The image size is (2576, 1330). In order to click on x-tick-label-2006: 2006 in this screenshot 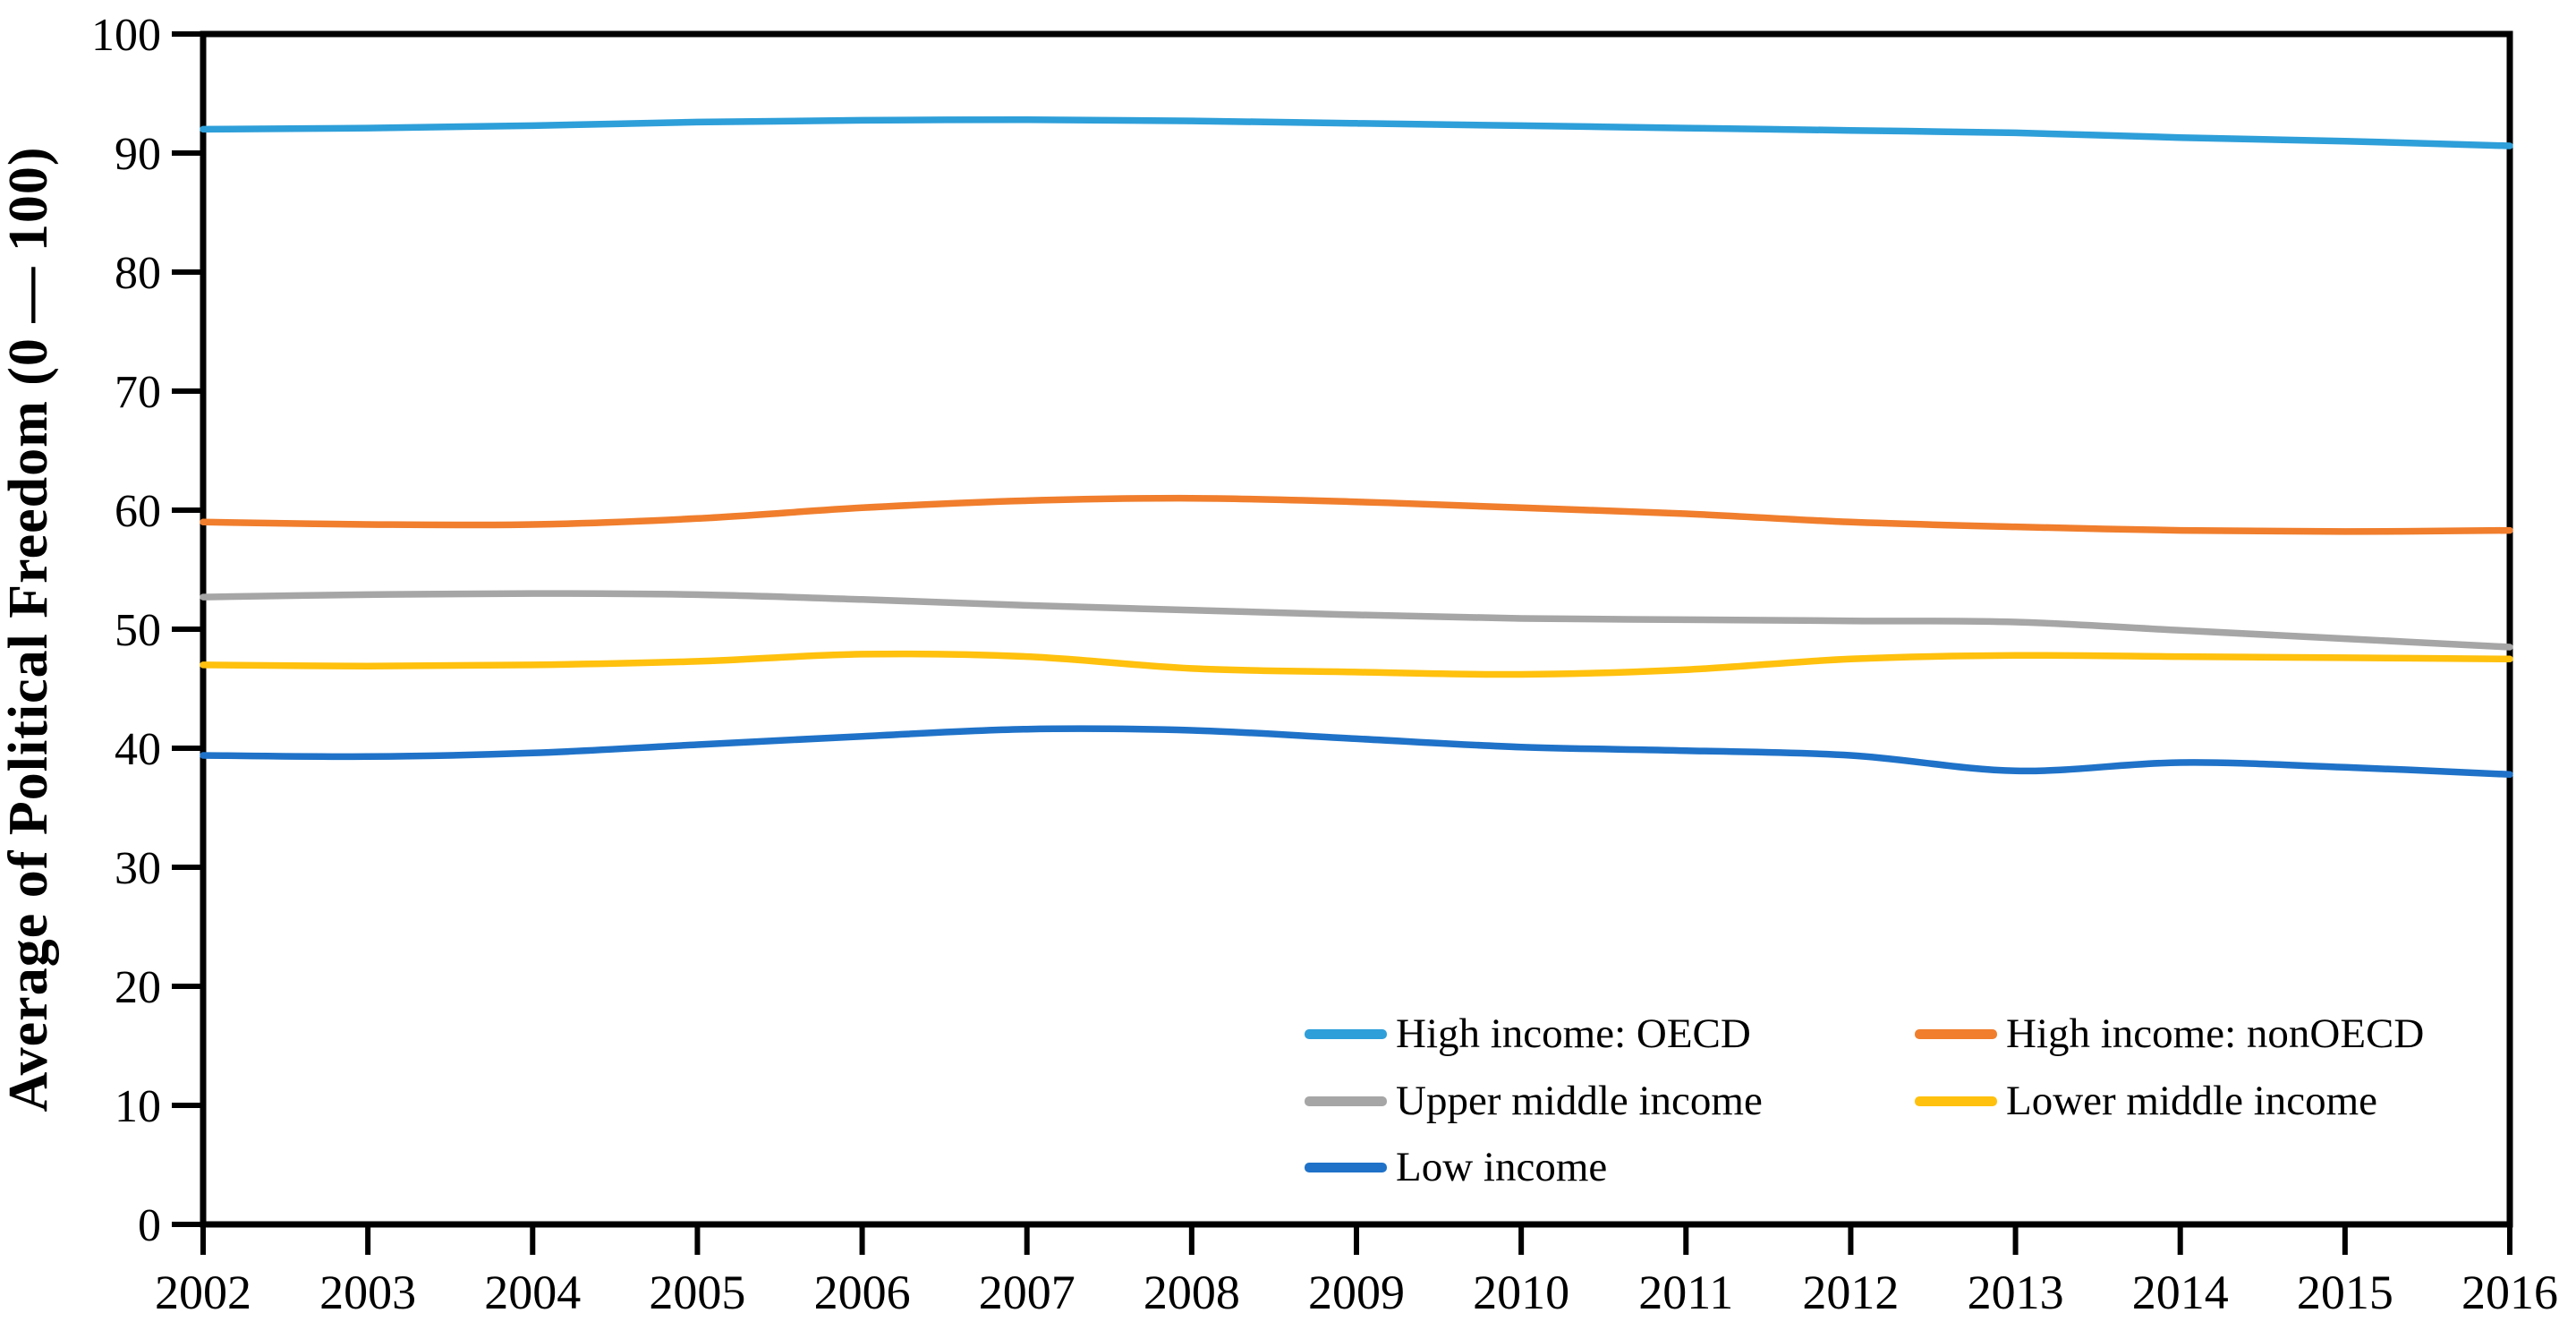, I will do `click(862, 1293)`.